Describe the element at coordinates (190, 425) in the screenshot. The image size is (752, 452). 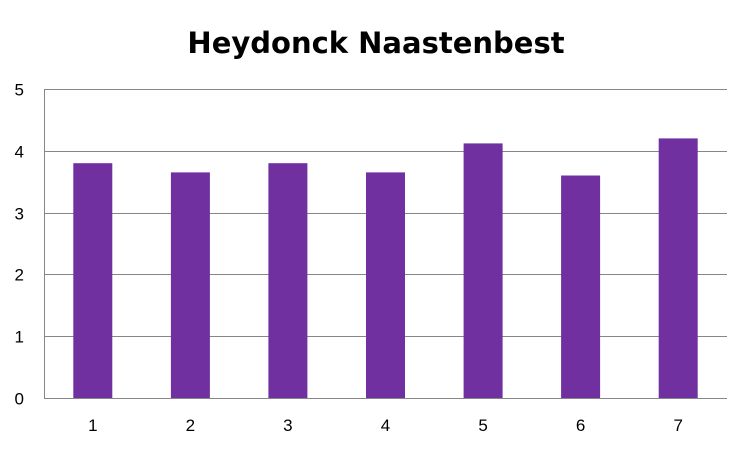
I see `x-tick-label-2: 2` at that location.